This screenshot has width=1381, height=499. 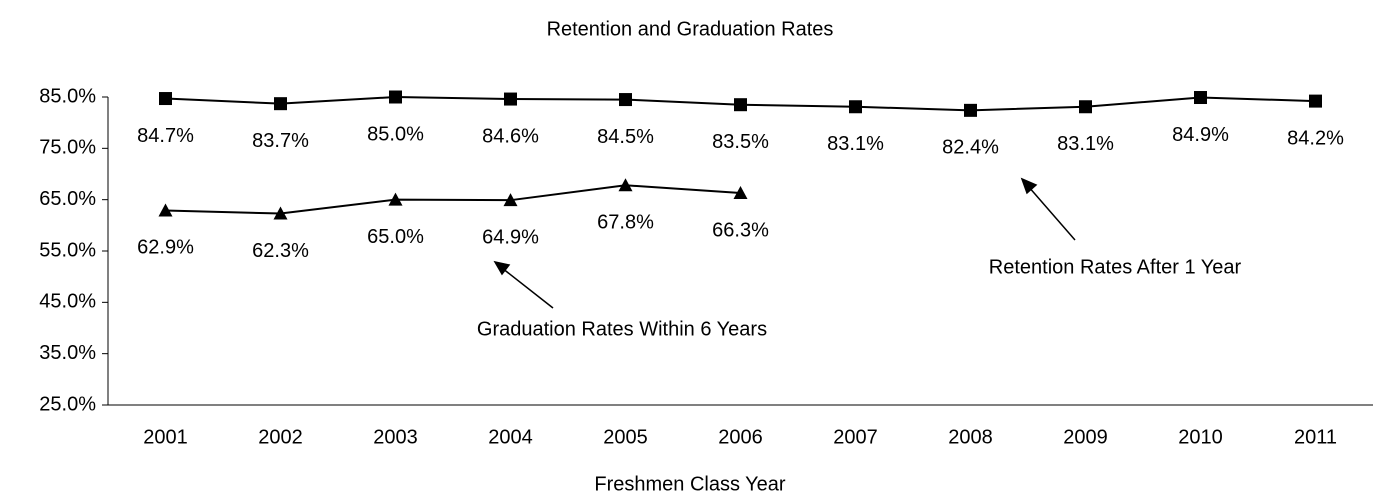 I want to click on x-tick-label: 2007, so click(x=855, y=437).